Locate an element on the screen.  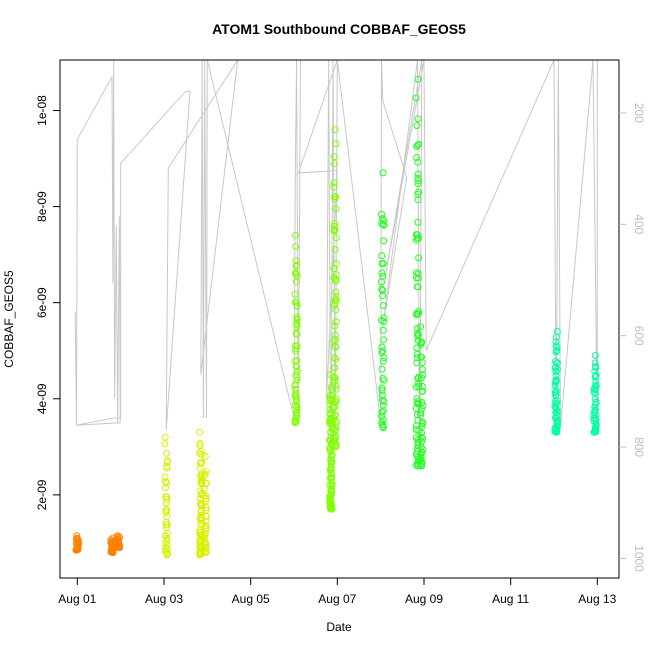
x-tick-label: Aug 03 is located at coordinates (164, 599).